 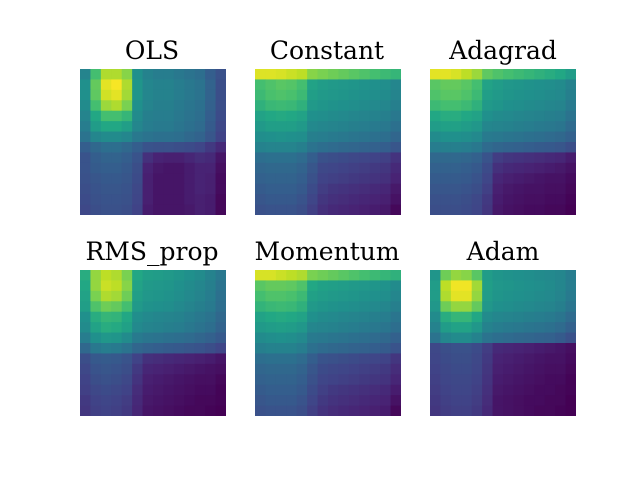 I want to click on heatmap-panel-adagrad, so click(x=503, y=142).